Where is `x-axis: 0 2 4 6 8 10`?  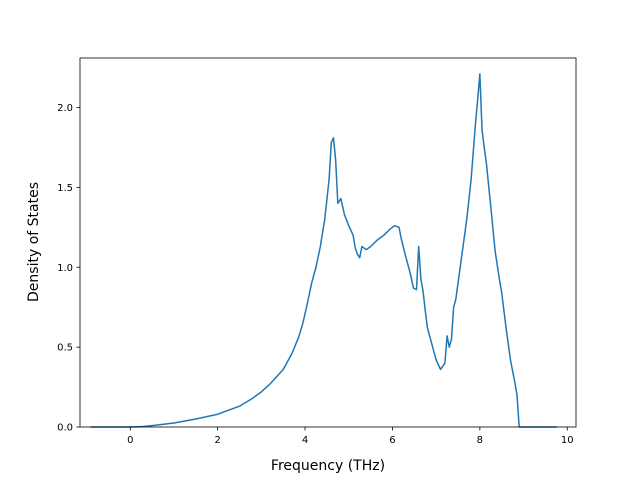
x-axis: 0 2 4 6 8 10 is located at coordinates (350, 436).